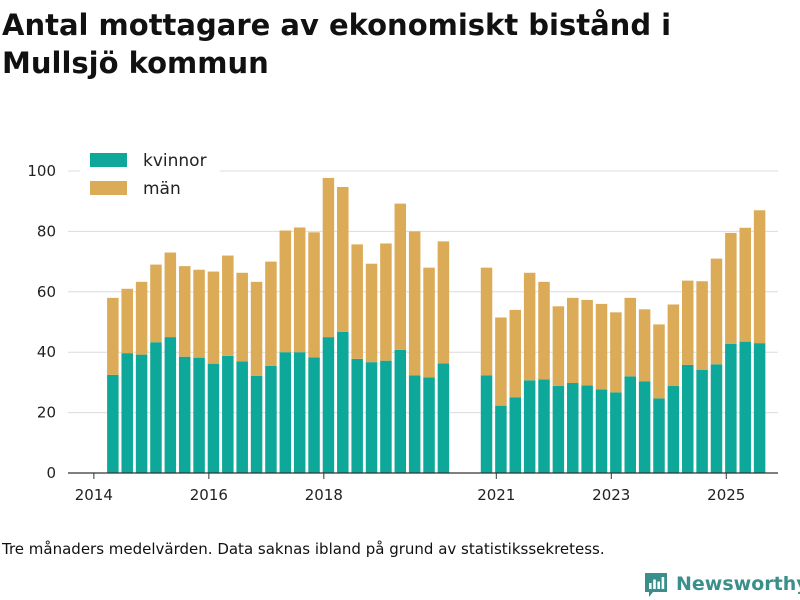 The height and width of the screenshot is (600, 800). Describe the element at coordinates (162, 189) in the screenshot. I see `legend-label: män` at that location.